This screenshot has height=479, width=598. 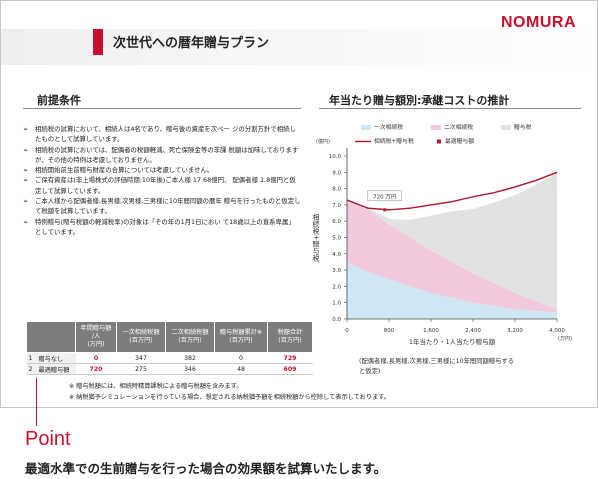 What do you see at coordinates (336, 206) in the screenshot?
I see `y-tick-label: 7.0` at bounding box center [336, 206].